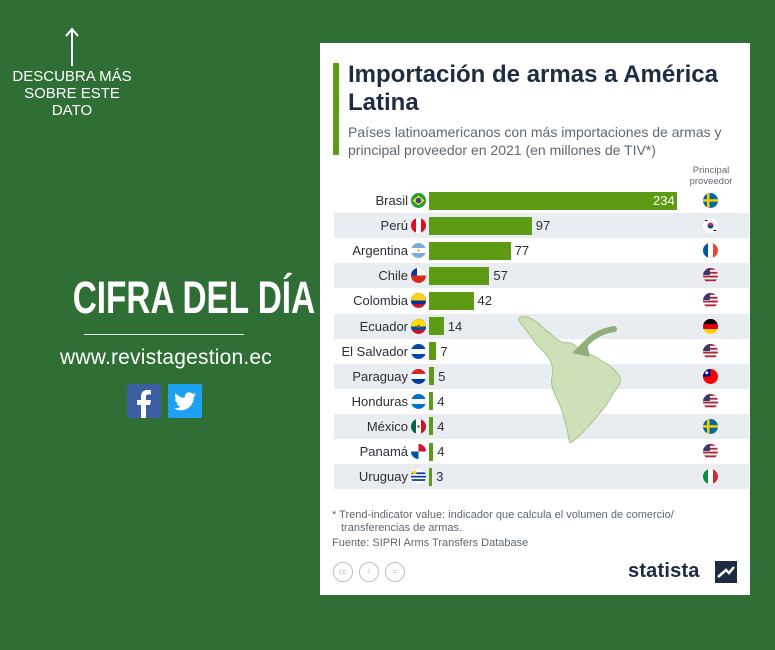 The height and width of the screenshot is (650, 775). Describe the element at coordinates (484, 301) in the screenshot. I see `value-label: 42` at that location.